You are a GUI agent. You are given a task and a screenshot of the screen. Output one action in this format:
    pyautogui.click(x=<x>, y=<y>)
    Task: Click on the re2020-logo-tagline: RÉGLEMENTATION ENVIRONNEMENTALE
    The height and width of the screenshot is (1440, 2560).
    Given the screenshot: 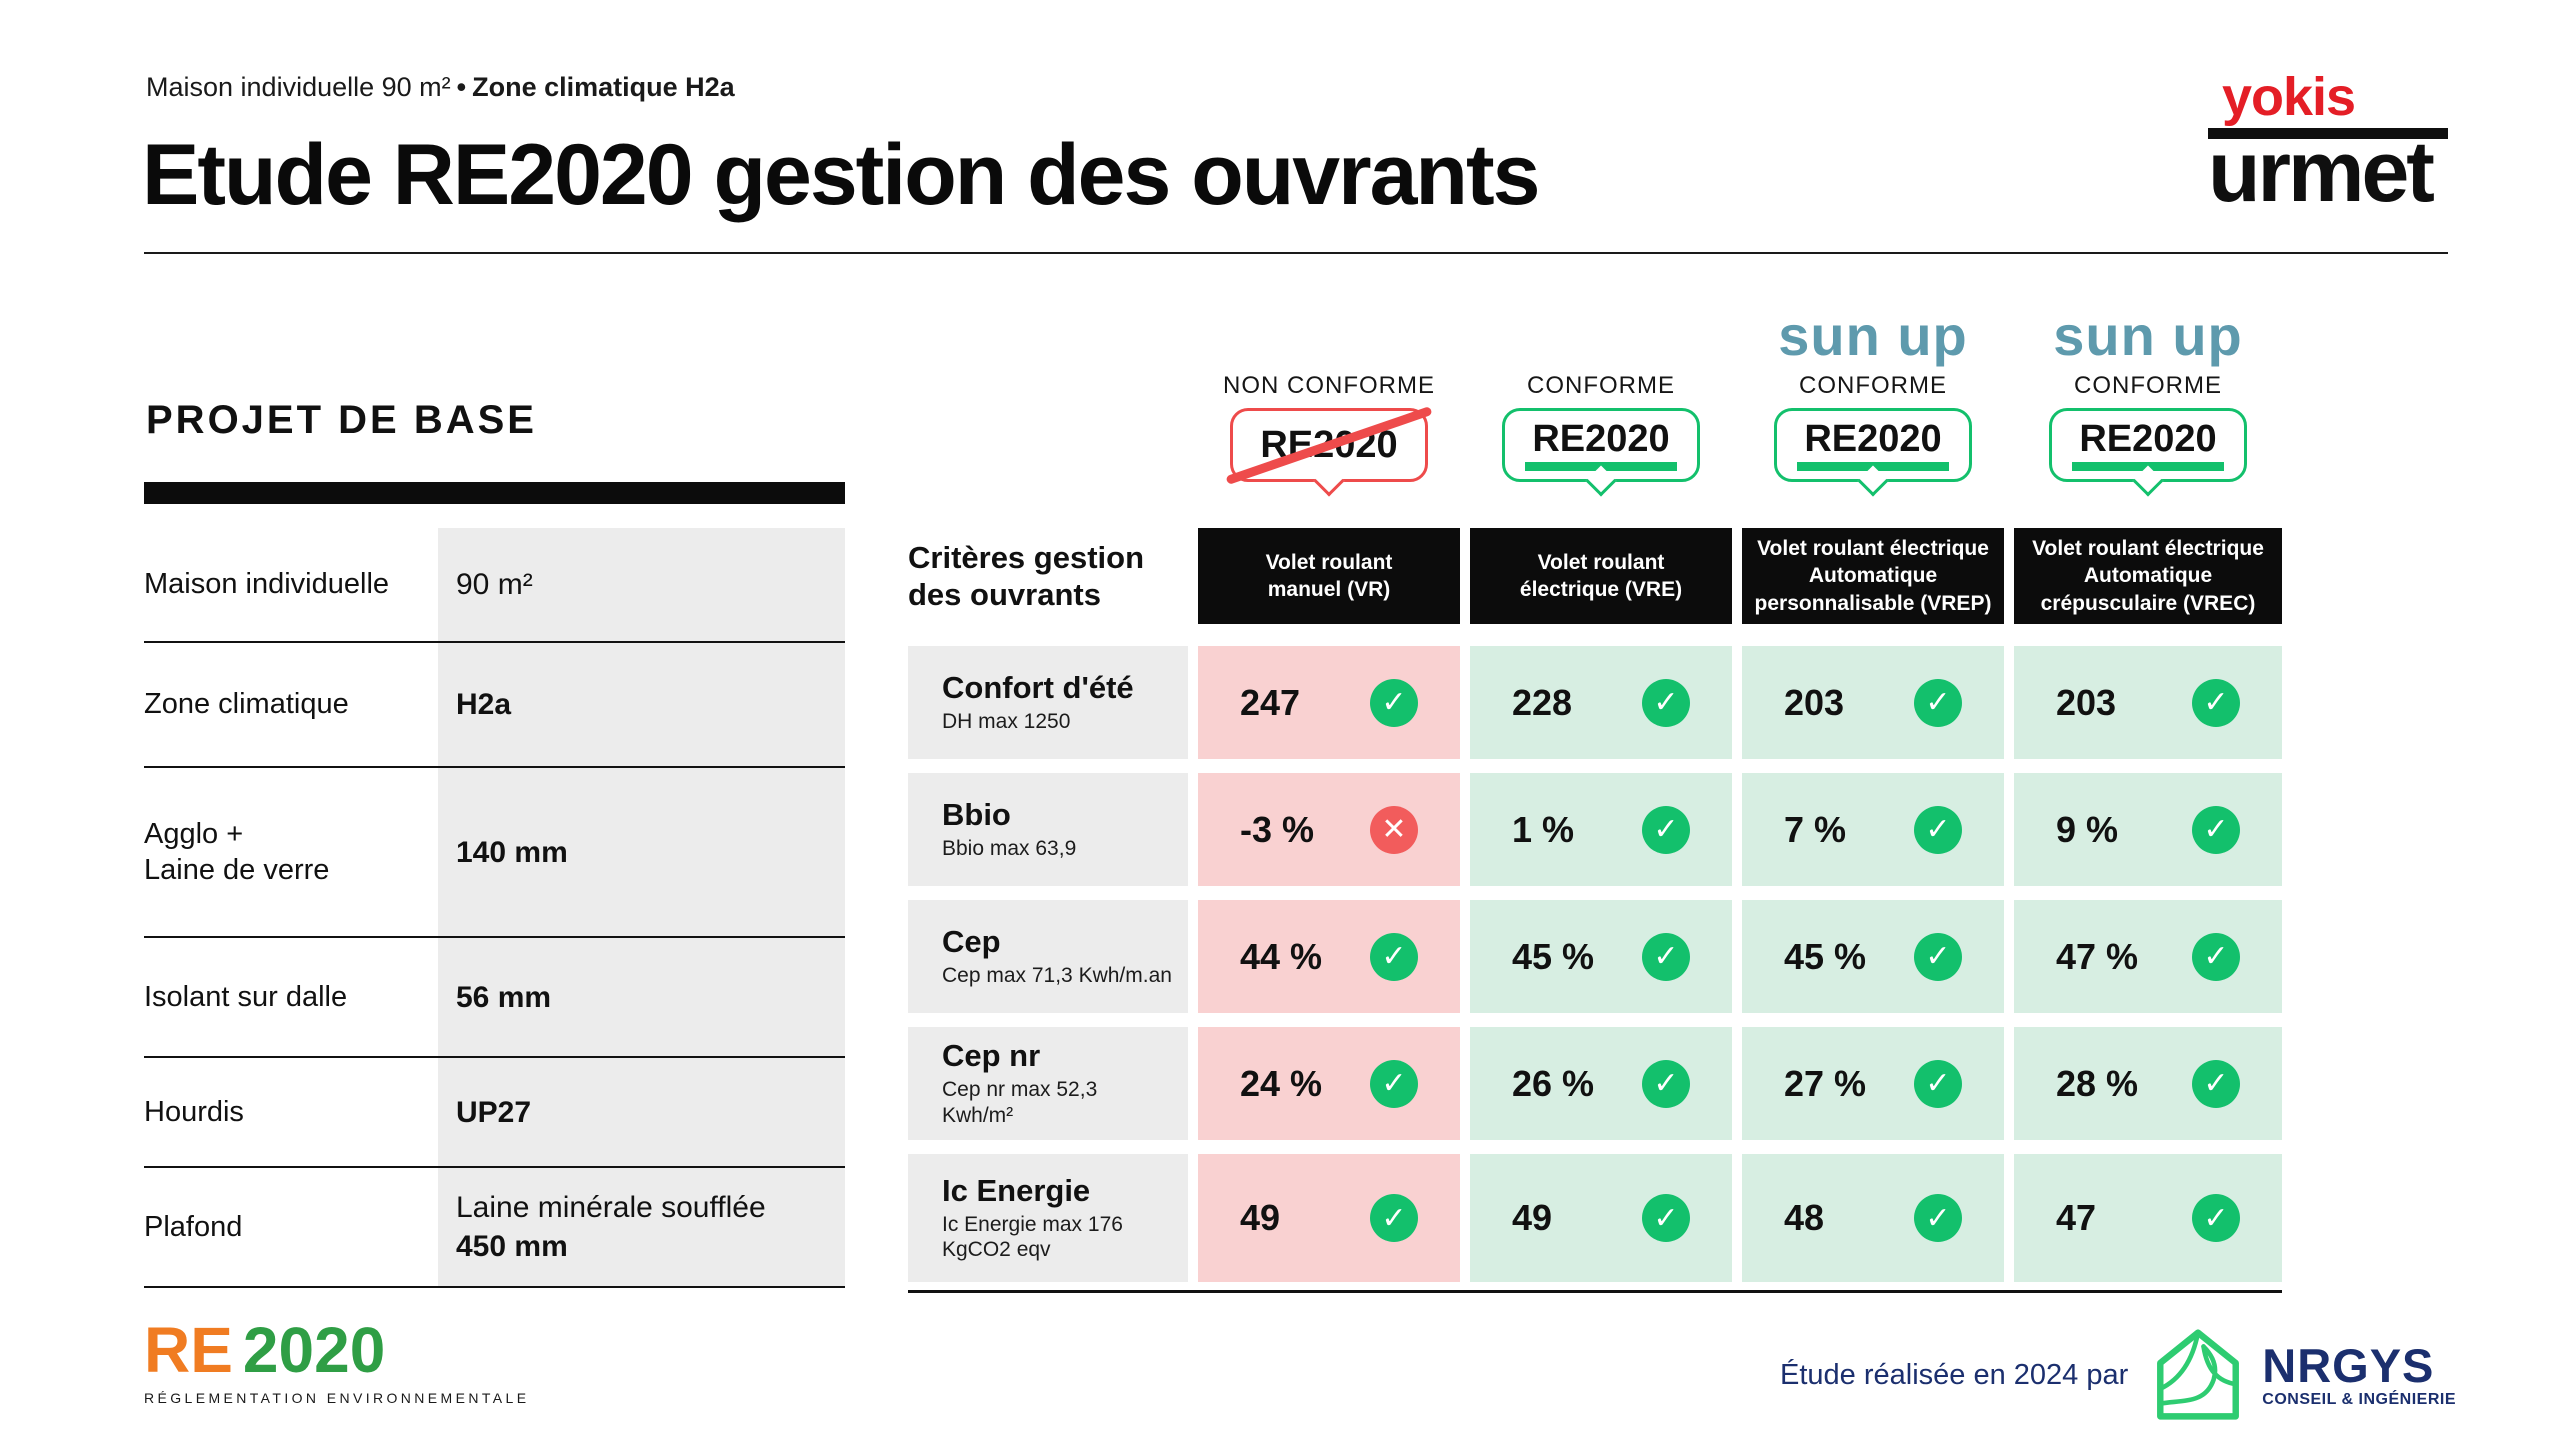 What is the action you would take?
    pyautogui.click(x=337, y=1398)
    